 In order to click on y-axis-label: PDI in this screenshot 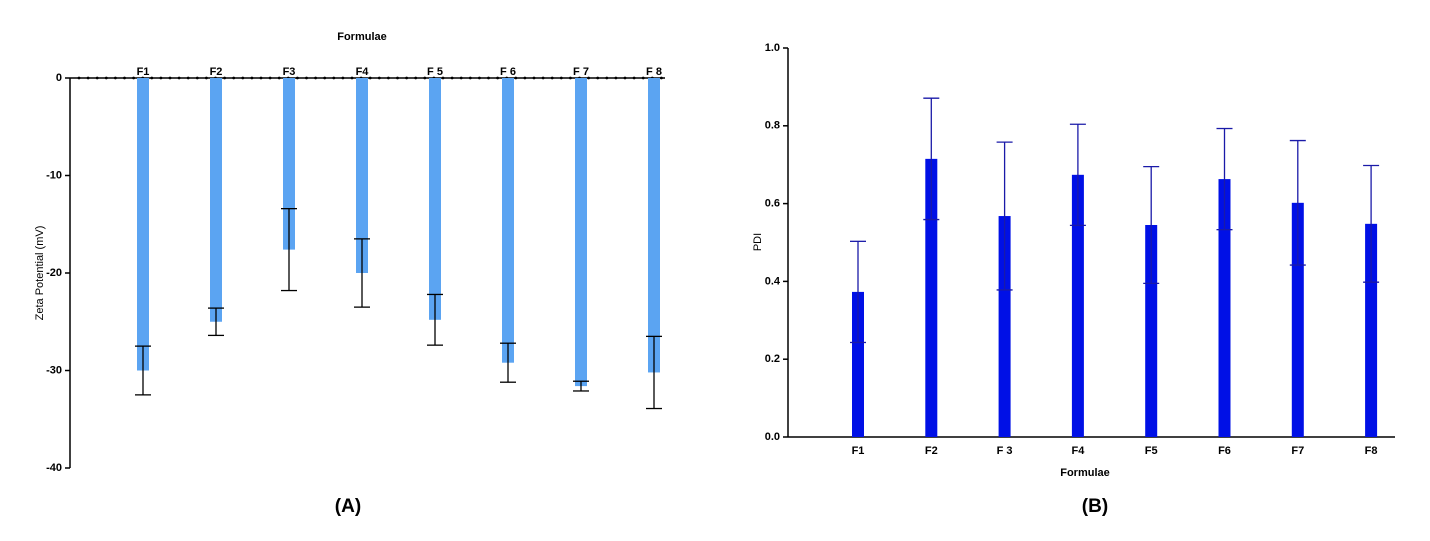, I will do `click(758, 242)`.